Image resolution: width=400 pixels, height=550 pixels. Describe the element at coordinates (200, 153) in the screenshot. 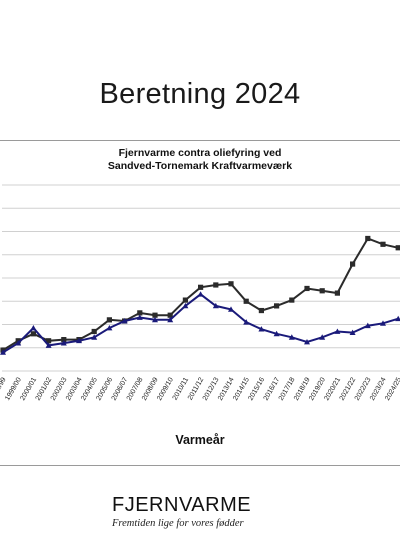

I see `chart-title-line-1: Fjernvarme contra oliefyring ved` at that location.